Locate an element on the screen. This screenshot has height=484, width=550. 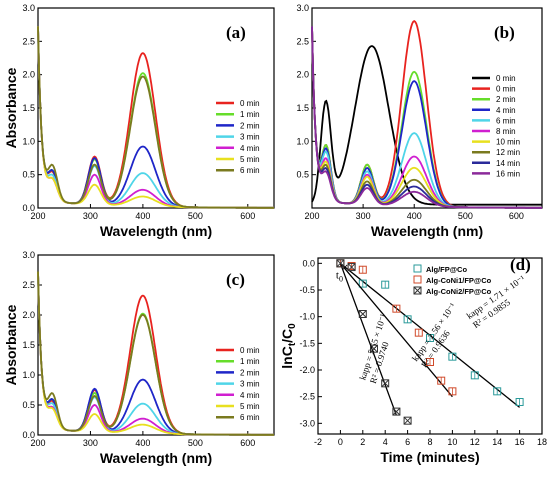
legend-label: 10 min is located at coordinates (508, 142).